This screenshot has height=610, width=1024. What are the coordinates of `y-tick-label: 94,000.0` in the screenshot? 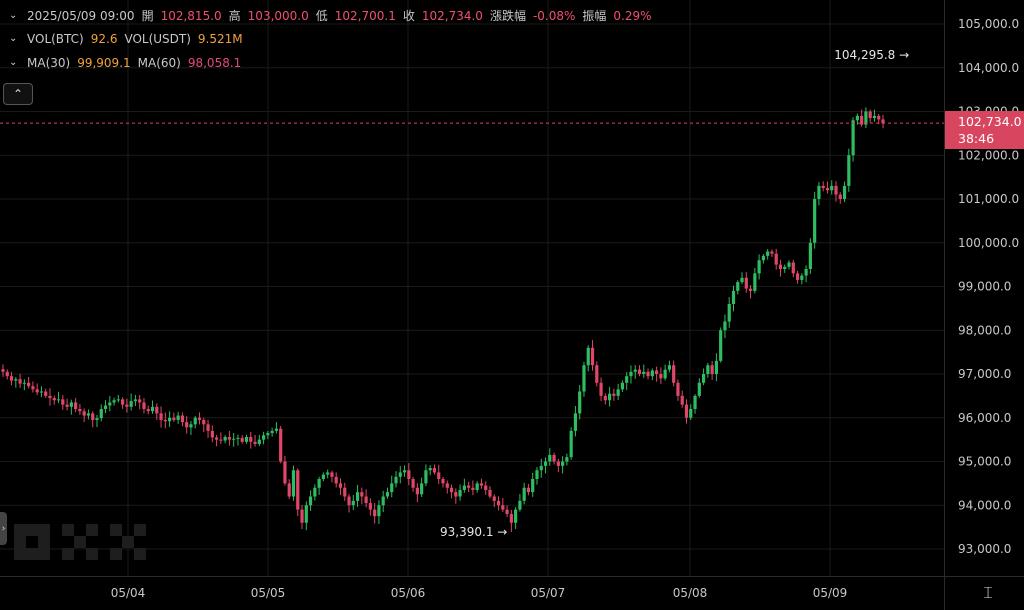 It's located at (984, 505).